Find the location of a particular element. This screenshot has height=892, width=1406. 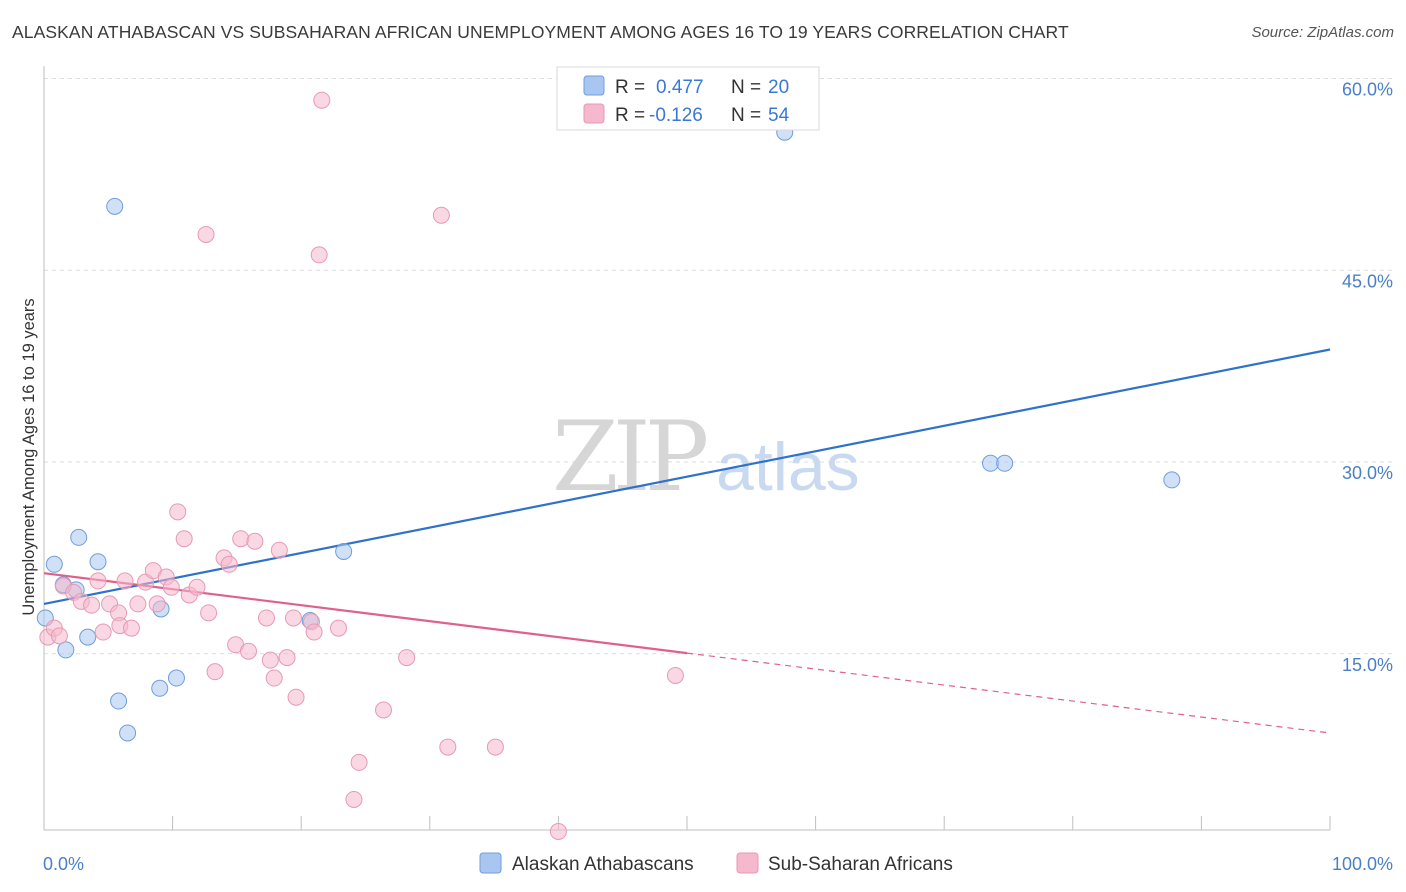

bottom-legend-label-subsaharan: Sub-Saharan Africans is located at coordinates (860, 864).